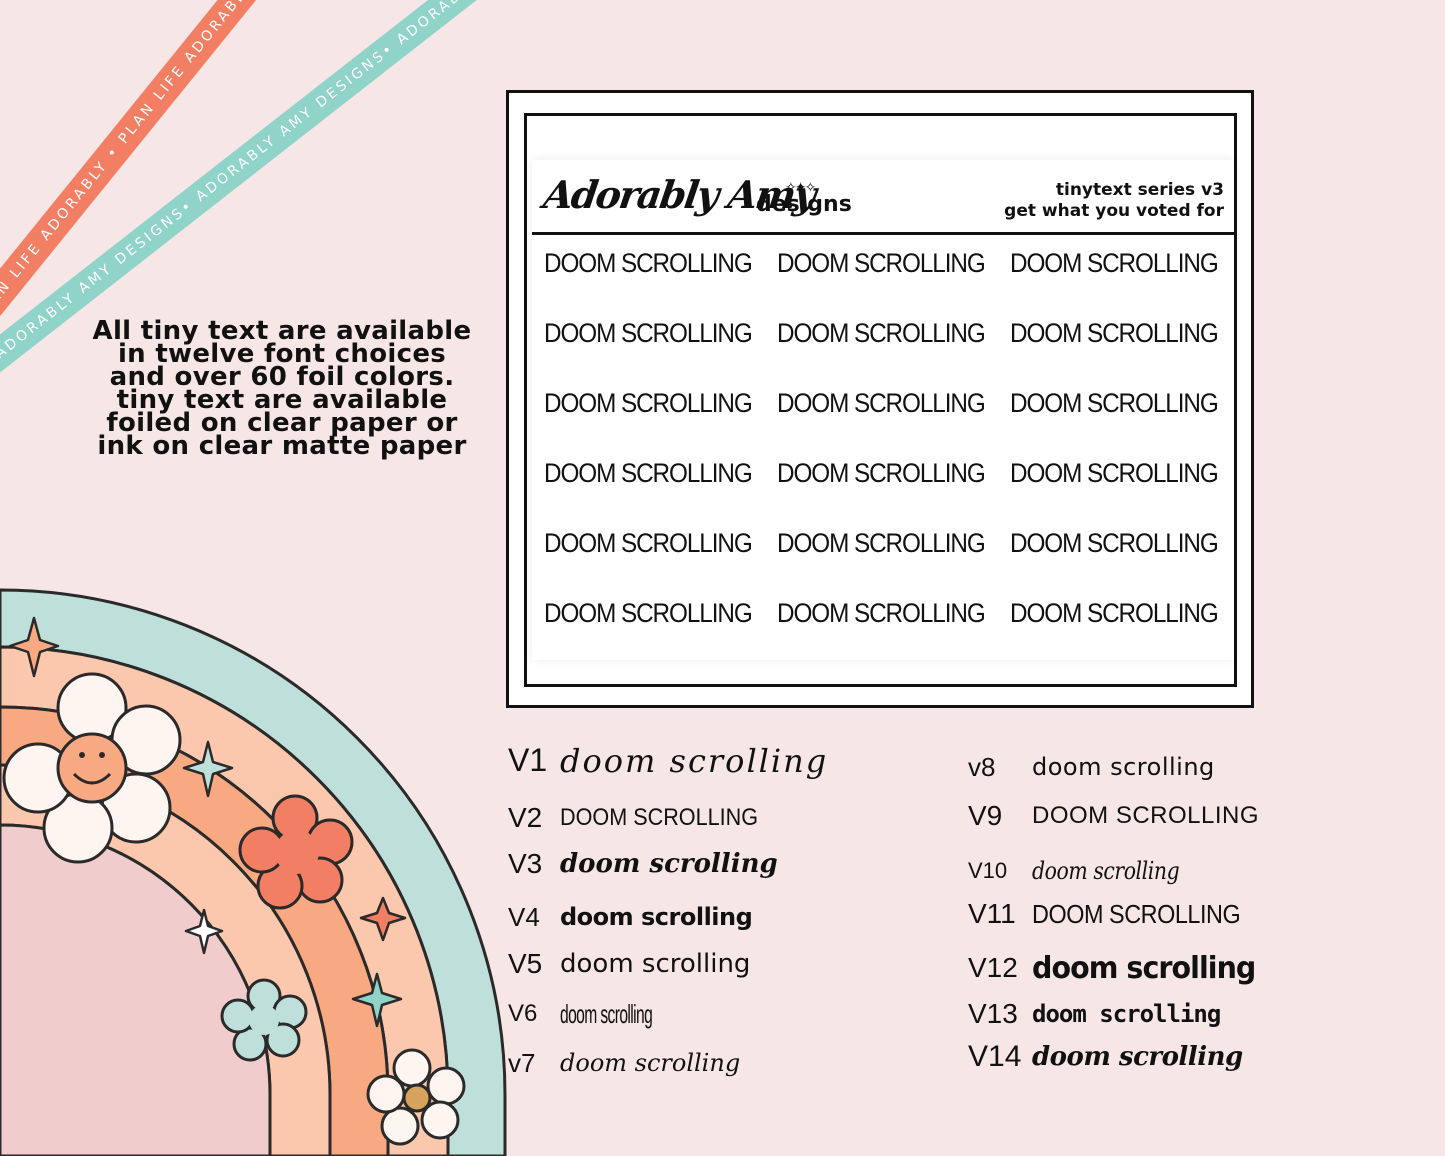 This screenshot has width=1445, height=1156. I want to click on brand-logo-word: designs, so click(804, 204).